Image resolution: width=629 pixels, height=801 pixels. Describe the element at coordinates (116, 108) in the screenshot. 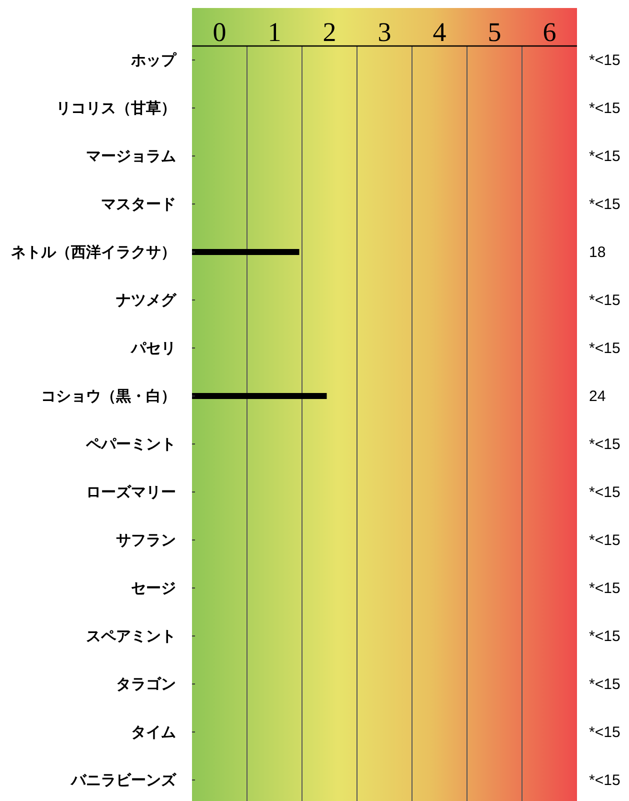

I see `y-tick-label: リコリス（甘草）` at that location.